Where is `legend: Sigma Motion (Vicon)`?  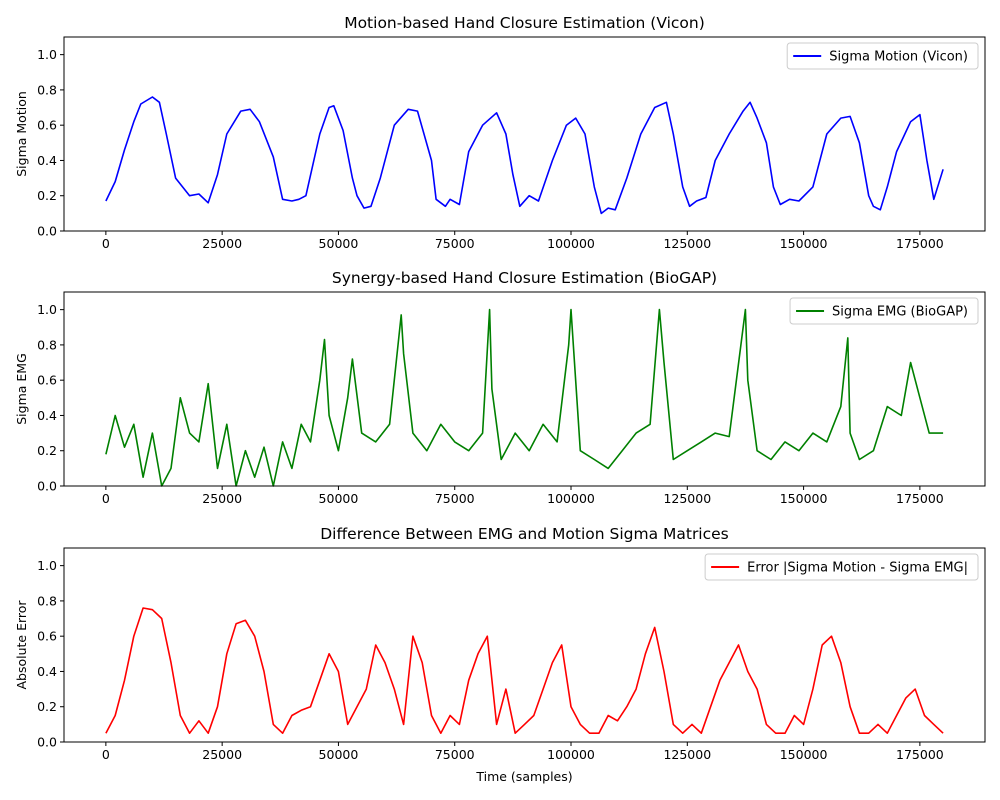
legend: Sigma Motion (Vicon) is located at coordinates (882, 56).